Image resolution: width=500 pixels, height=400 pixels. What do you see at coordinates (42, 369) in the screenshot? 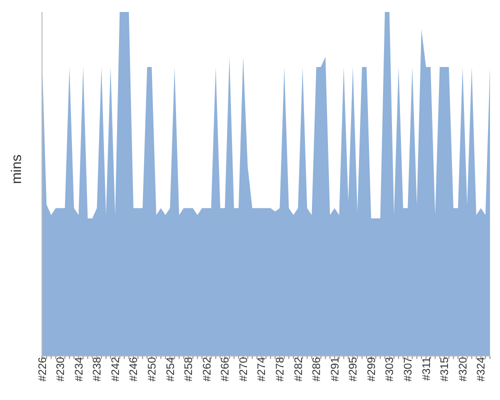
I see `x-tick-label: #226` at bounding box center [42, 369].